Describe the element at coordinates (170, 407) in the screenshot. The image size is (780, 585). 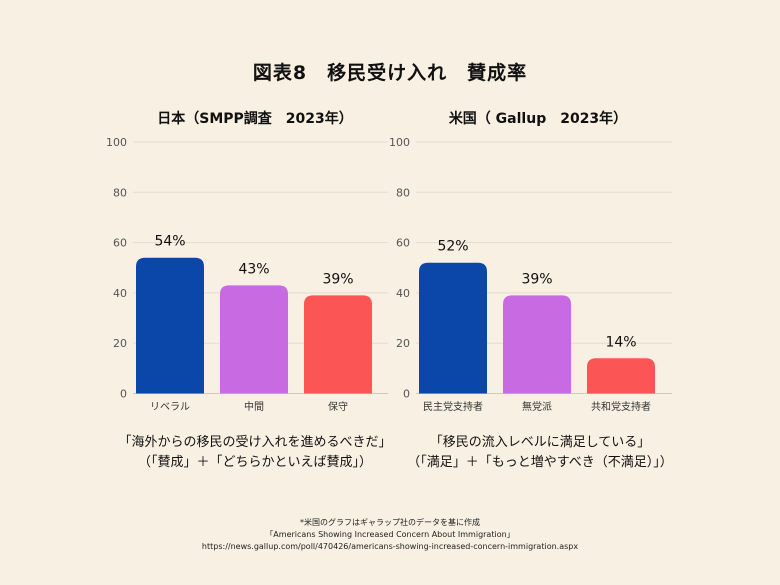
I see `x-category-label: リベラル` at that location.